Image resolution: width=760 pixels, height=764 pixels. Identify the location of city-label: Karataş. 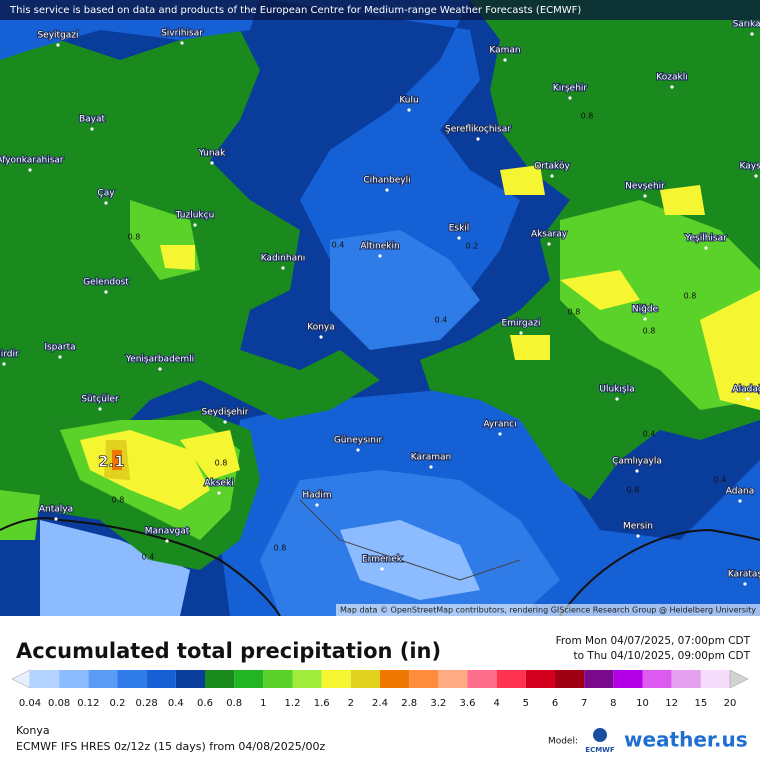
(744, 575).